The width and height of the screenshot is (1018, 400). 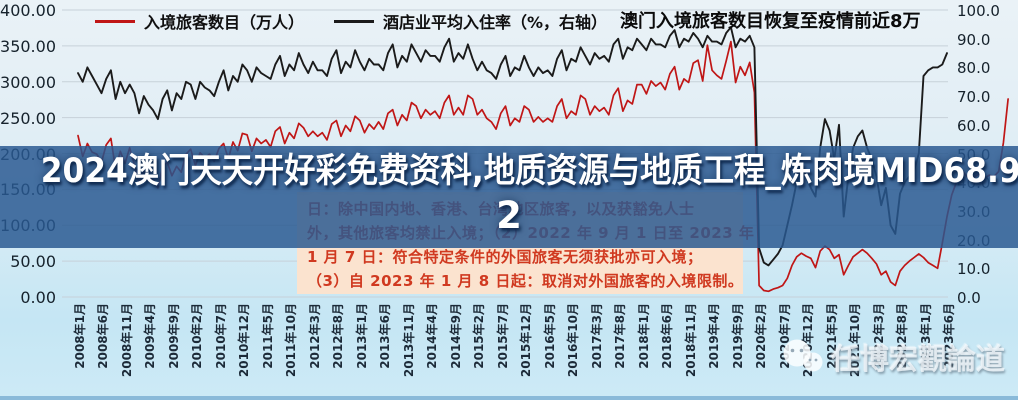 I want to click on banner-line-1: 2024澳门天天开好彩免费资科,地质资源与地质工程_炼肉境MID68.9, so click(x=529, y=171).